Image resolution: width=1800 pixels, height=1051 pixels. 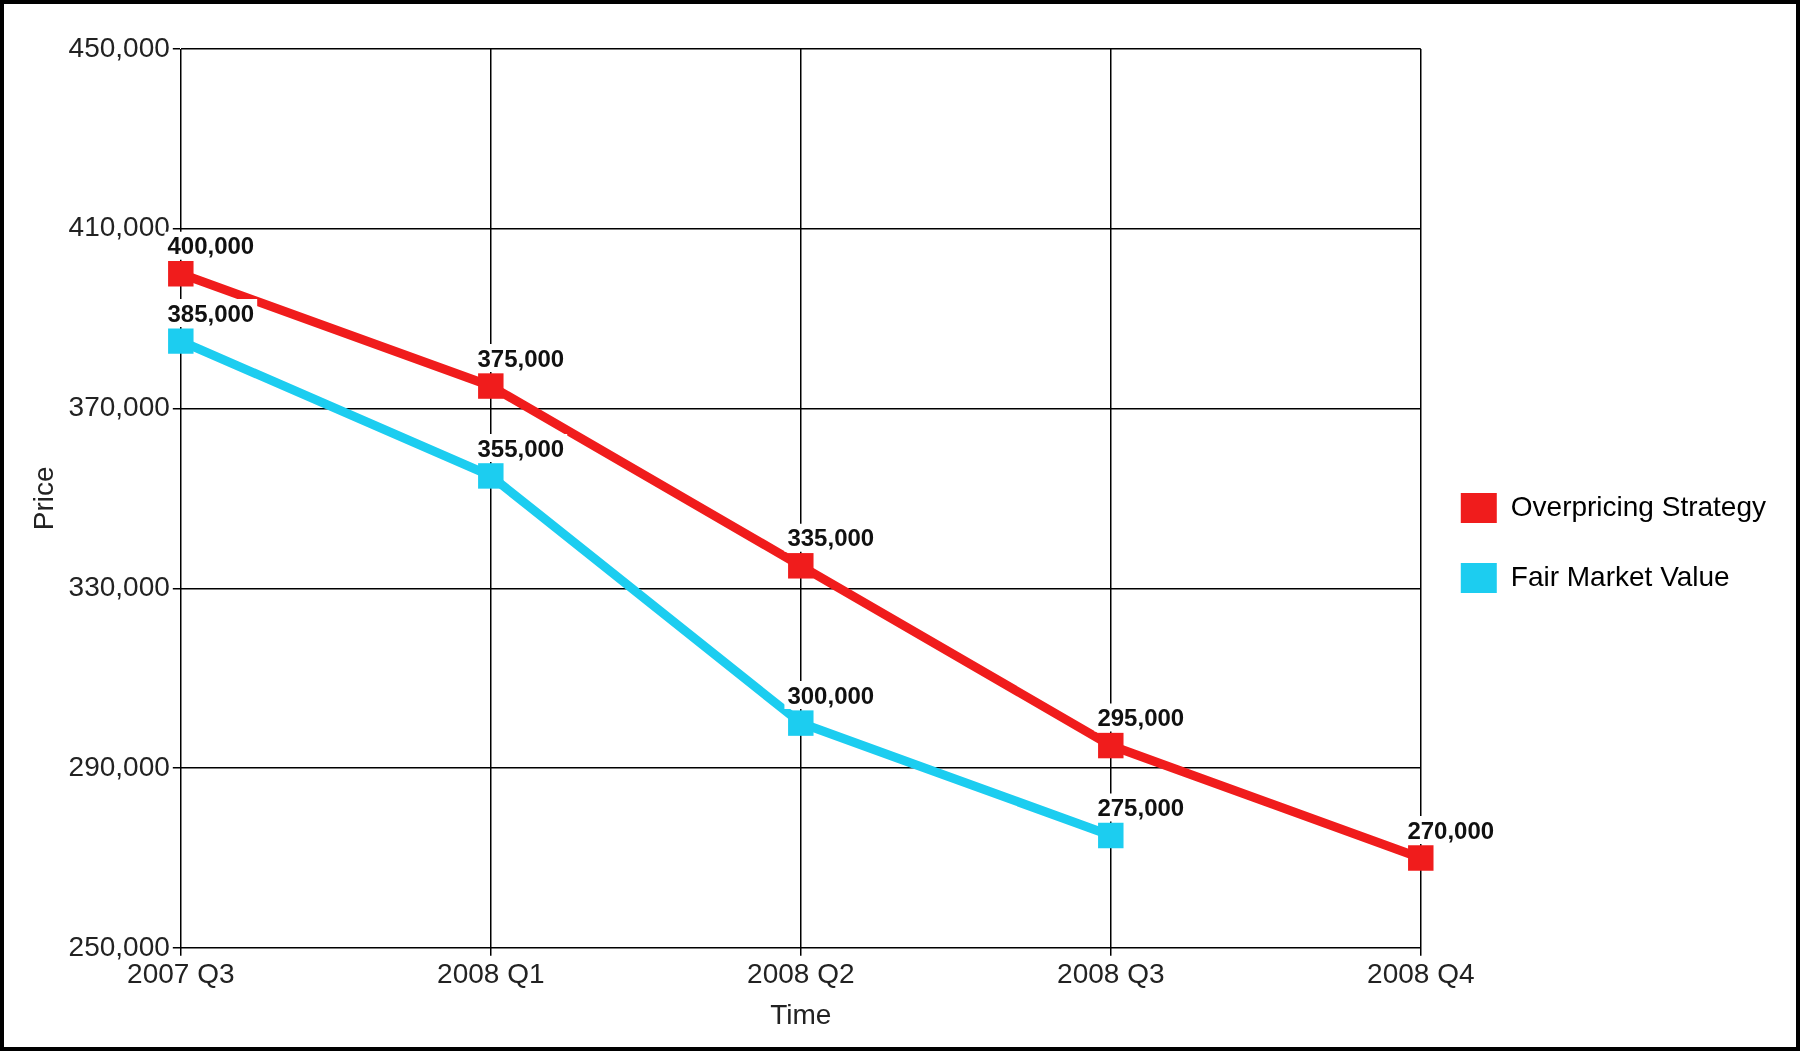 I want to click on y-tick-label: 370,000, so click(x=119, y=407).